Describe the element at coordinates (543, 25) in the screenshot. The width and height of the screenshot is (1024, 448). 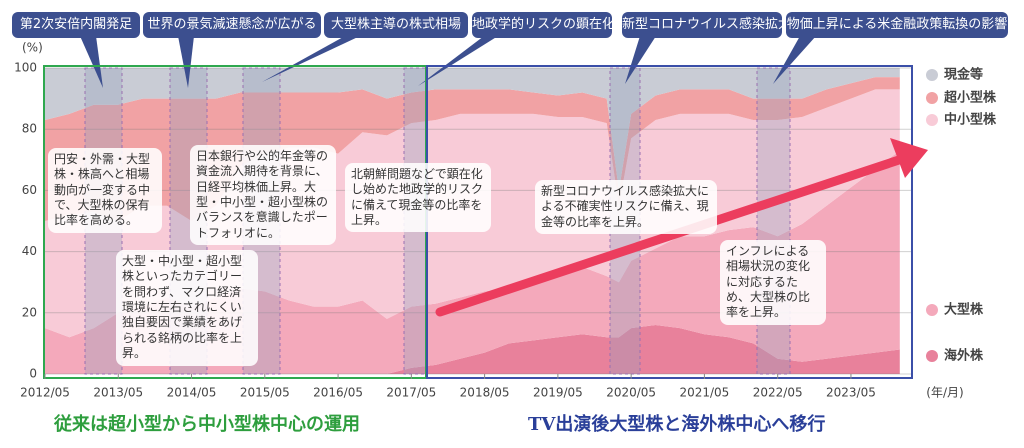
I see `event-label: 地政学的リスクの顕在化` at that location.